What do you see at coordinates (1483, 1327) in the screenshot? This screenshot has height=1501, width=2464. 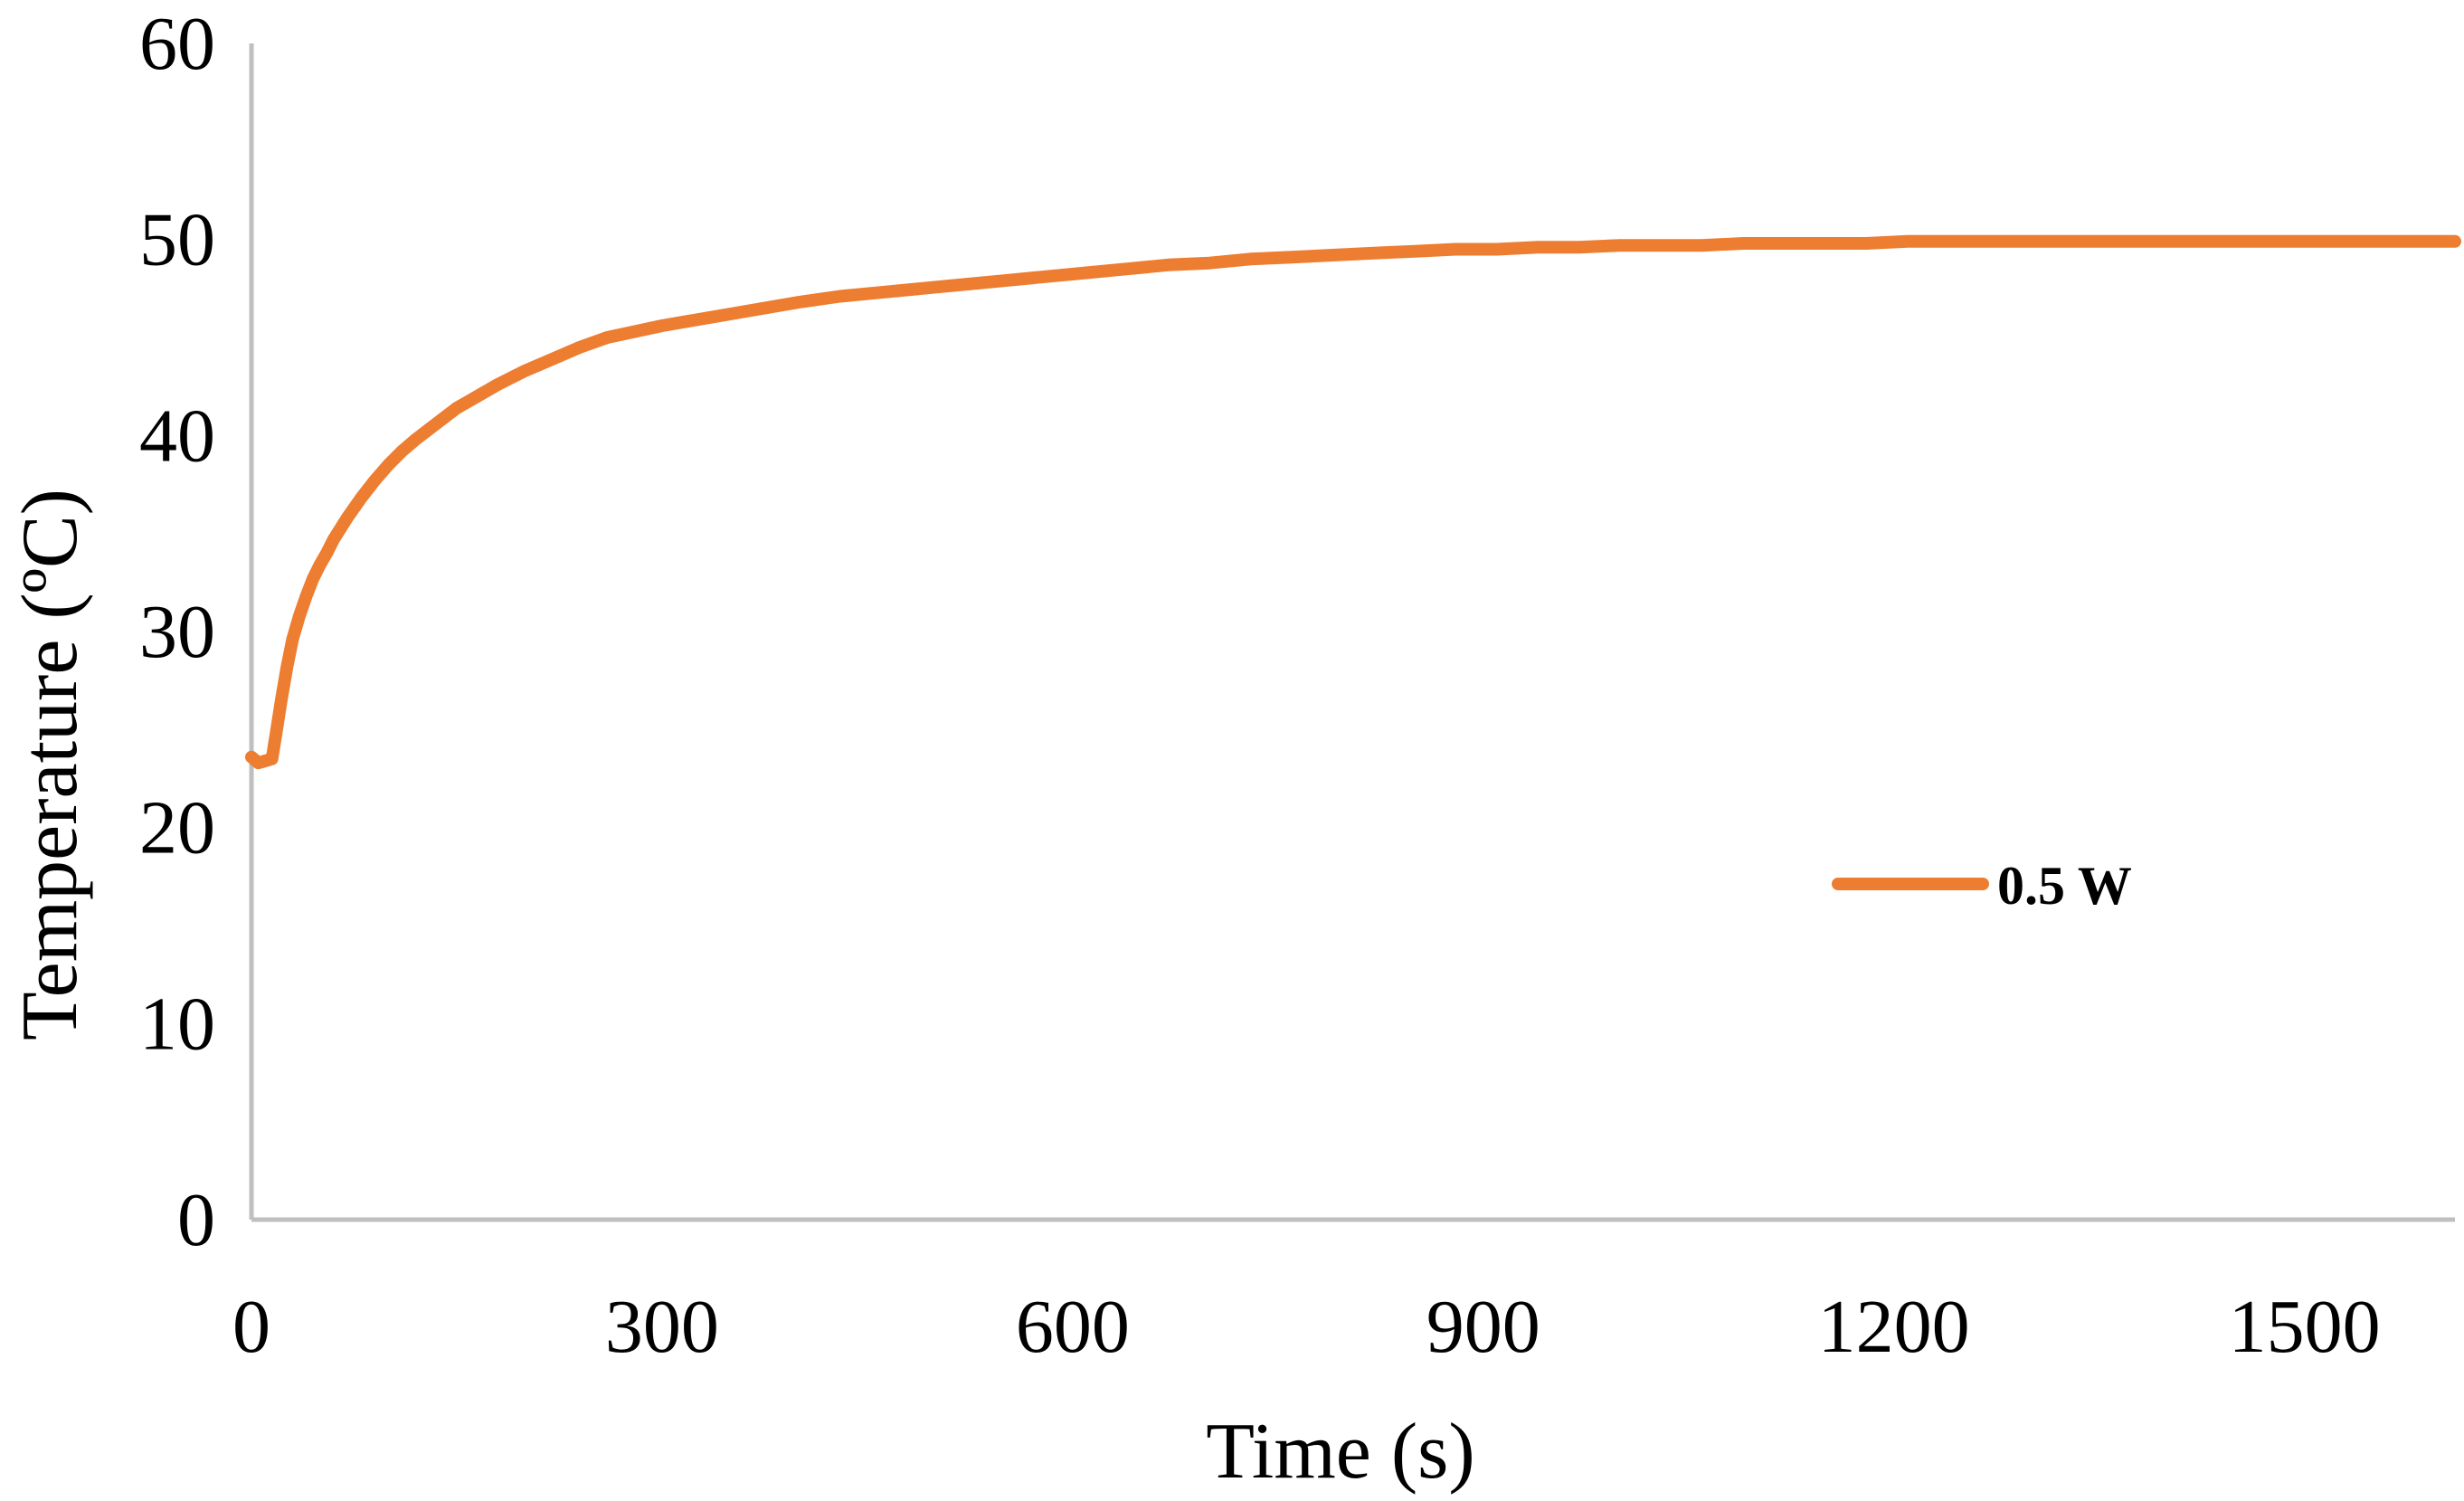 I see `x-tick-label: 900` at bounding box center [1483, 1327].